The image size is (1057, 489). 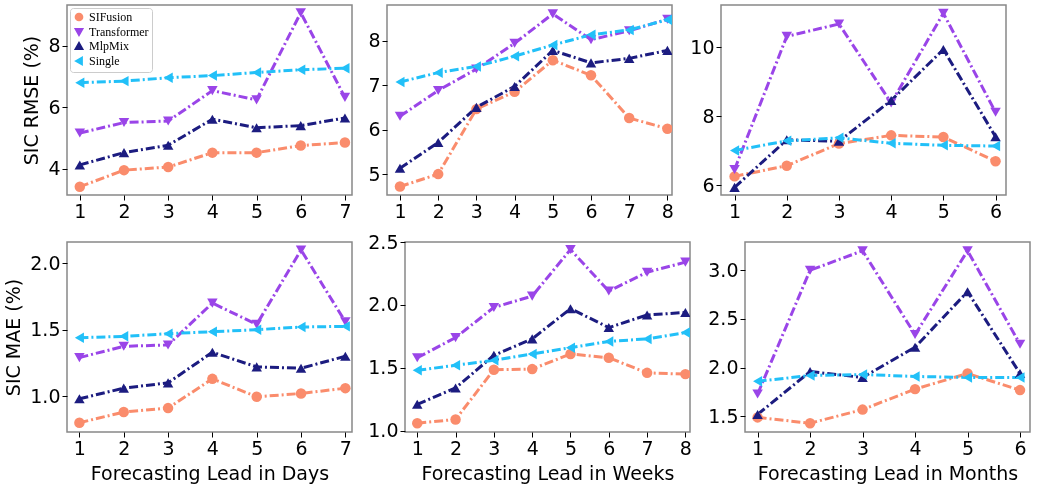 What do you see at coordinates (31, 100) in the screenshot?
I see `y-axis-title: SIC RMSE (%)` at bounding box center [31, 100].